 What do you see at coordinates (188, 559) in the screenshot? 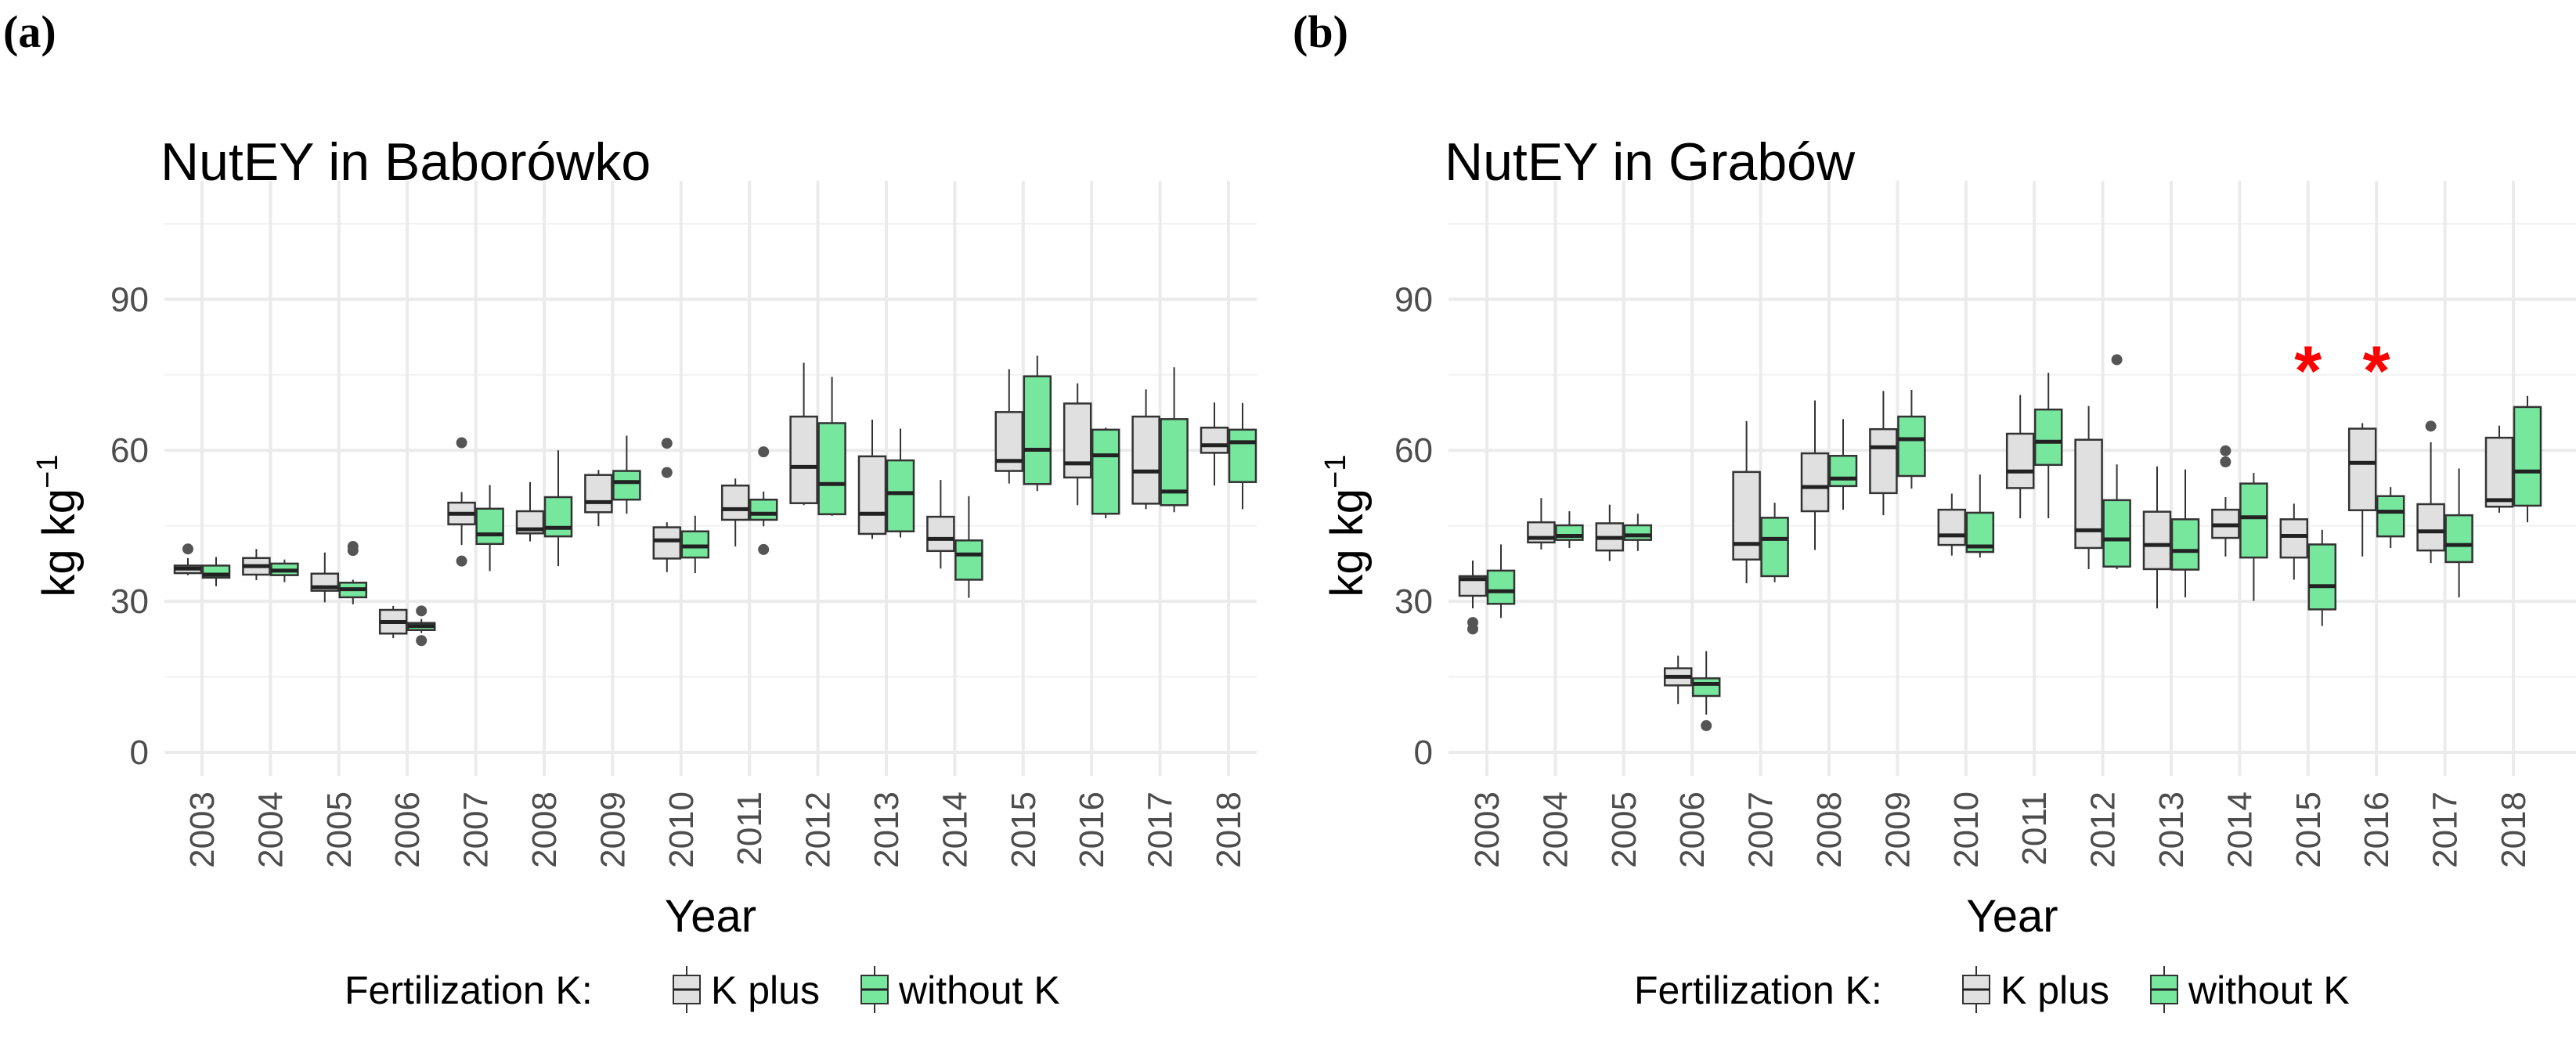
I see `boxplot-k-plus-2003` at bounding box center [188, 559].